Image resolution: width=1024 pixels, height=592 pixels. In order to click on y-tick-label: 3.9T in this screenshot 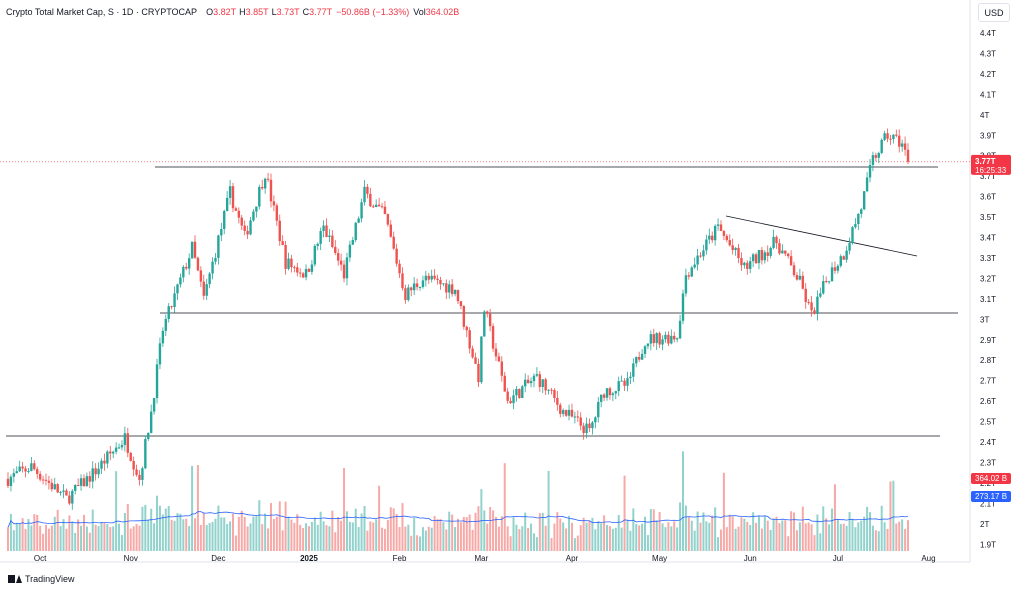, I will do `click(988, 135)`.